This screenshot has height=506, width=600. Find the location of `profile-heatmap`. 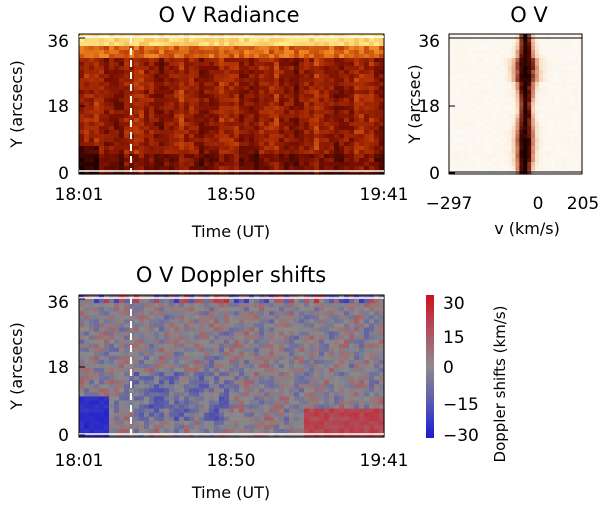

profile-heatmap is located at coordinates (516, 104).